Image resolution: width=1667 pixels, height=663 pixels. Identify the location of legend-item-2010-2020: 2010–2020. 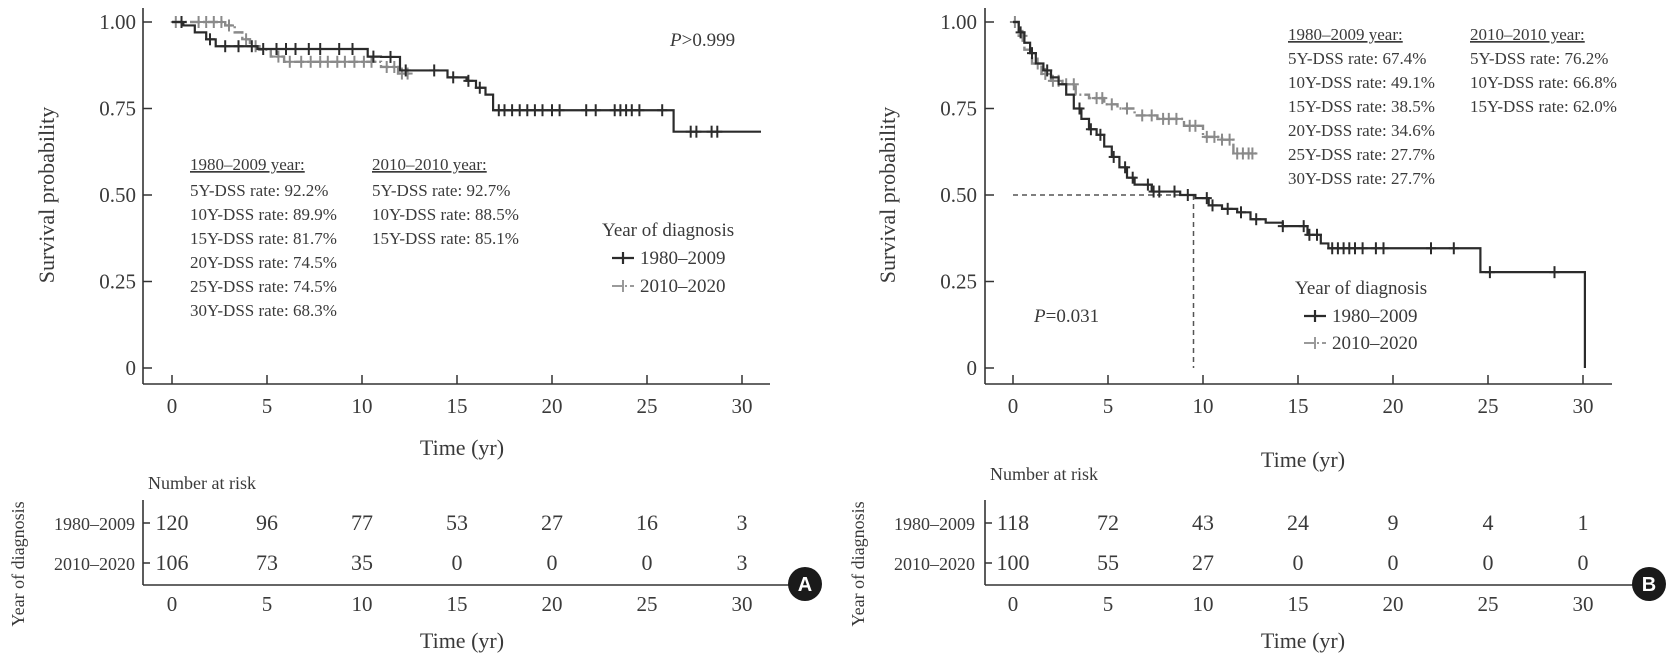
(669, 286).